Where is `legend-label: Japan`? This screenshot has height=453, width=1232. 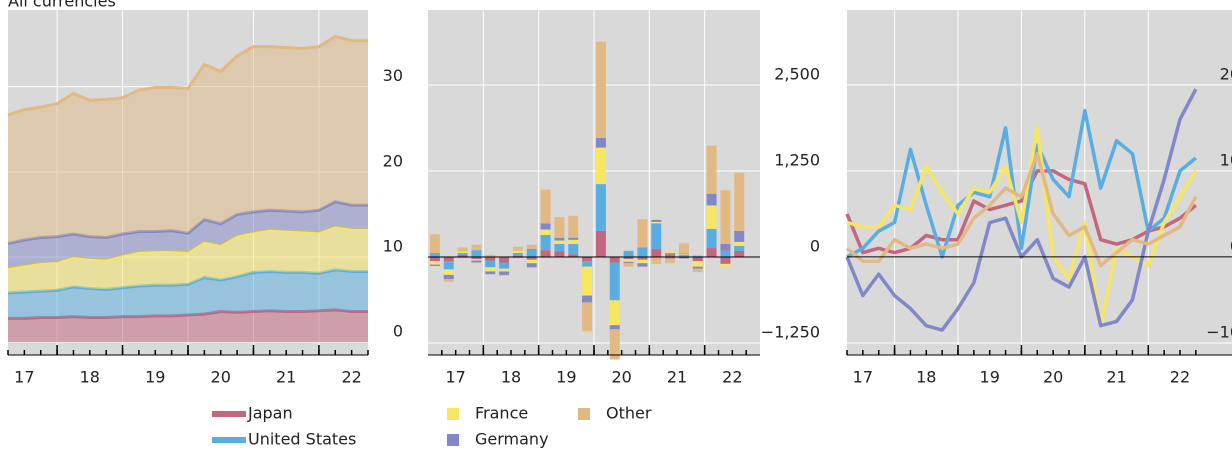
legend-label: Japan is located at coordinates (270, 413).